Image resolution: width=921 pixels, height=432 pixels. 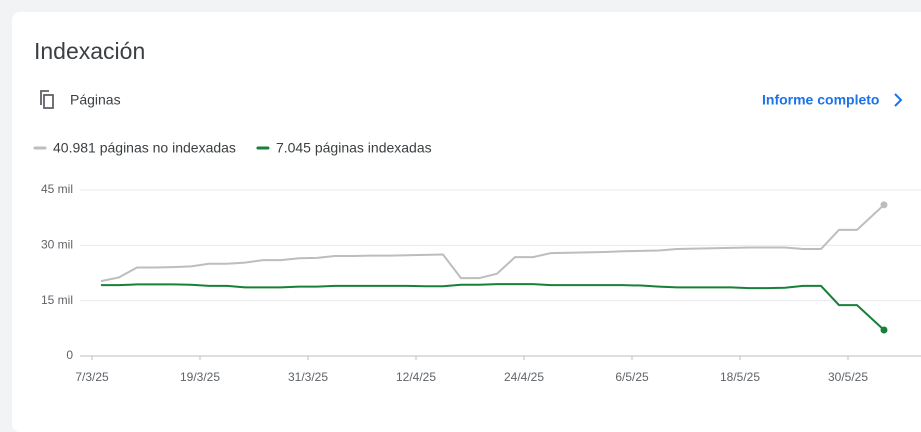 What do you see at coordinates (898, 100) in the screenshot?
I see `chevron` at bounding box center [898, 100].